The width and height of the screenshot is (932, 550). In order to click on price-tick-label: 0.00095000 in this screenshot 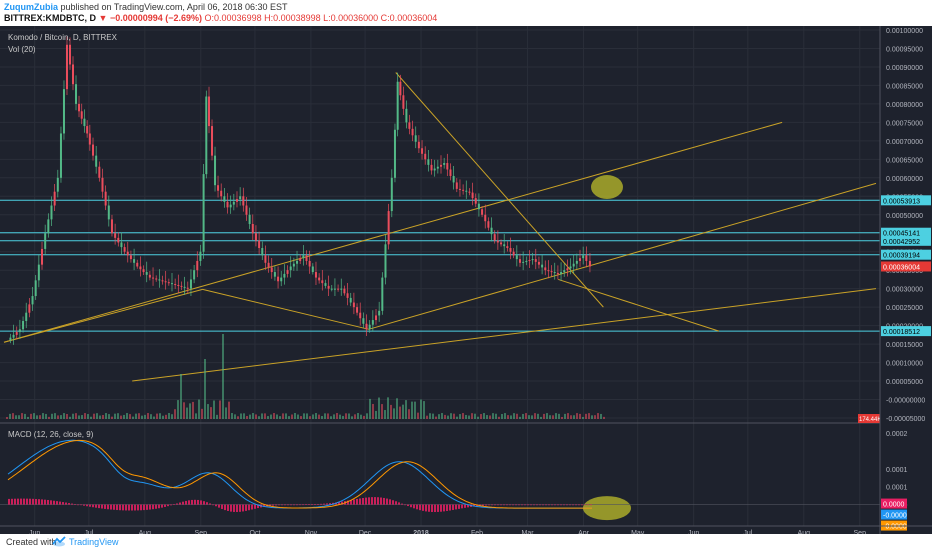, I will do `click(904, 49)`.